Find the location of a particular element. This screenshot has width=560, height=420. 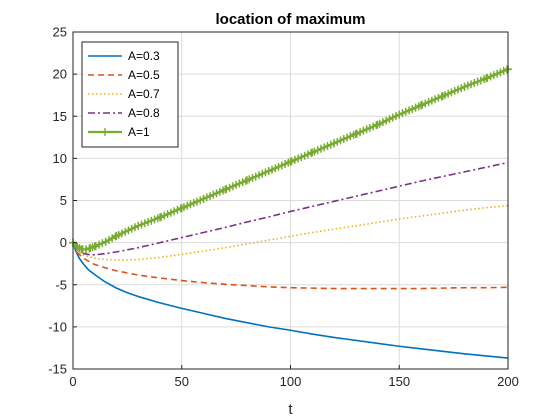

y-tick-label: 5 is located at coordinates (63, 200).